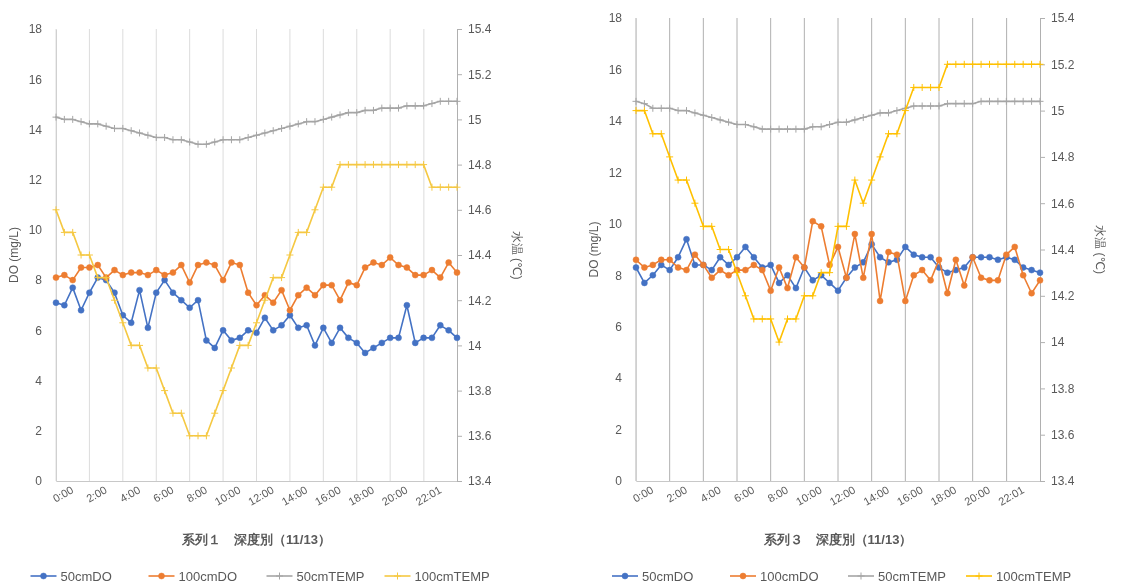 Image resolution: width=1126 pixels, height=586 pixels. Describe the element at coordinates (837, 539) in the screenshot. I see `text: 系列３ 深度別（11/13）` at that location.